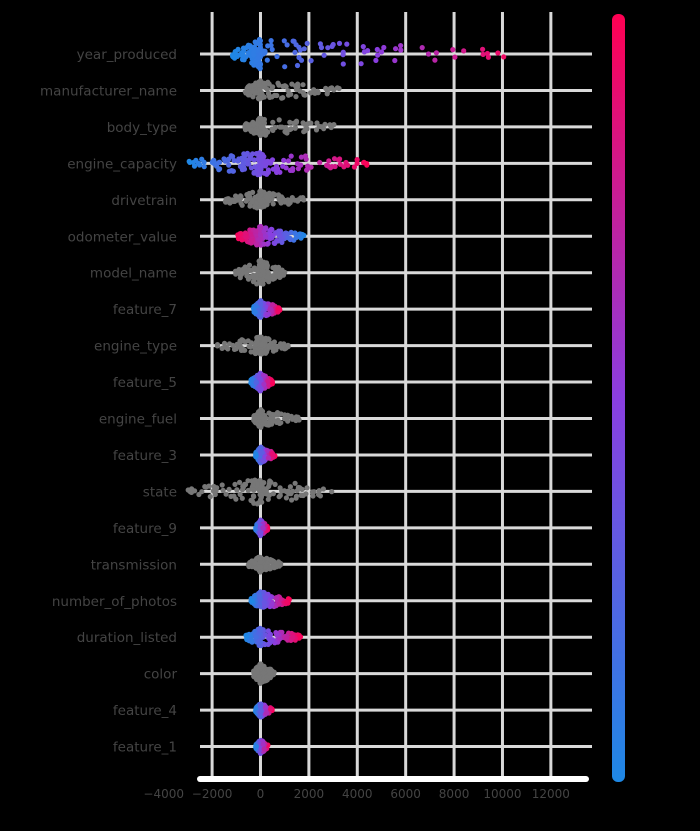  I want to click on feature-label: state, so click(160, 492).